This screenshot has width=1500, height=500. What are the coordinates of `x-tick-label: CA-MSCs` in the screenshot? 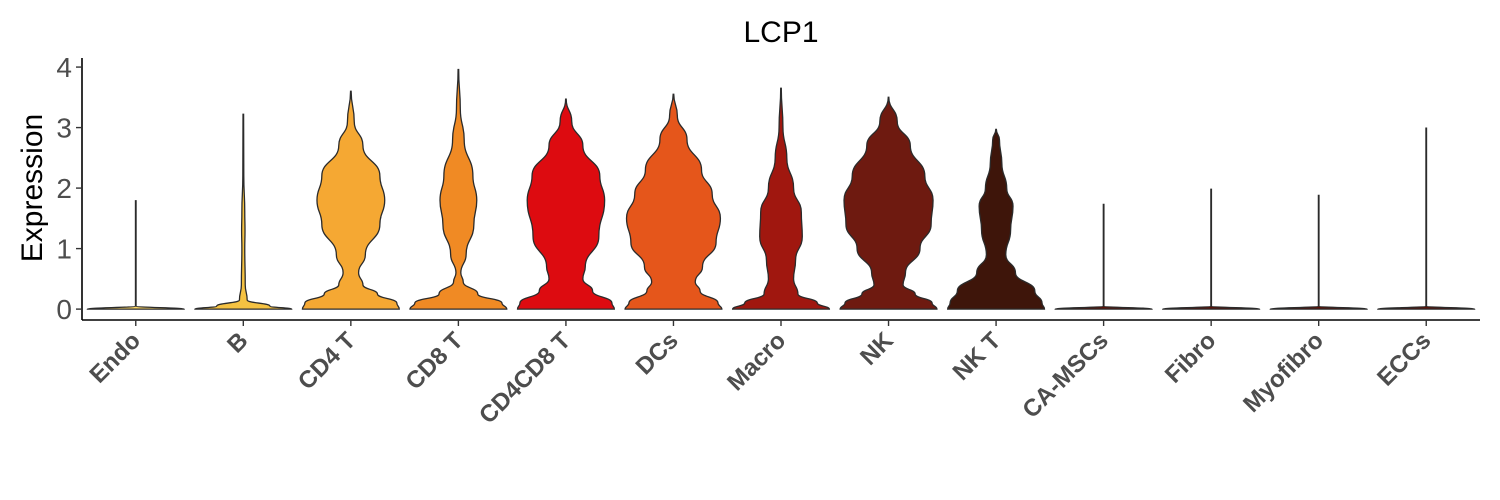 It's located at (1065, 375).